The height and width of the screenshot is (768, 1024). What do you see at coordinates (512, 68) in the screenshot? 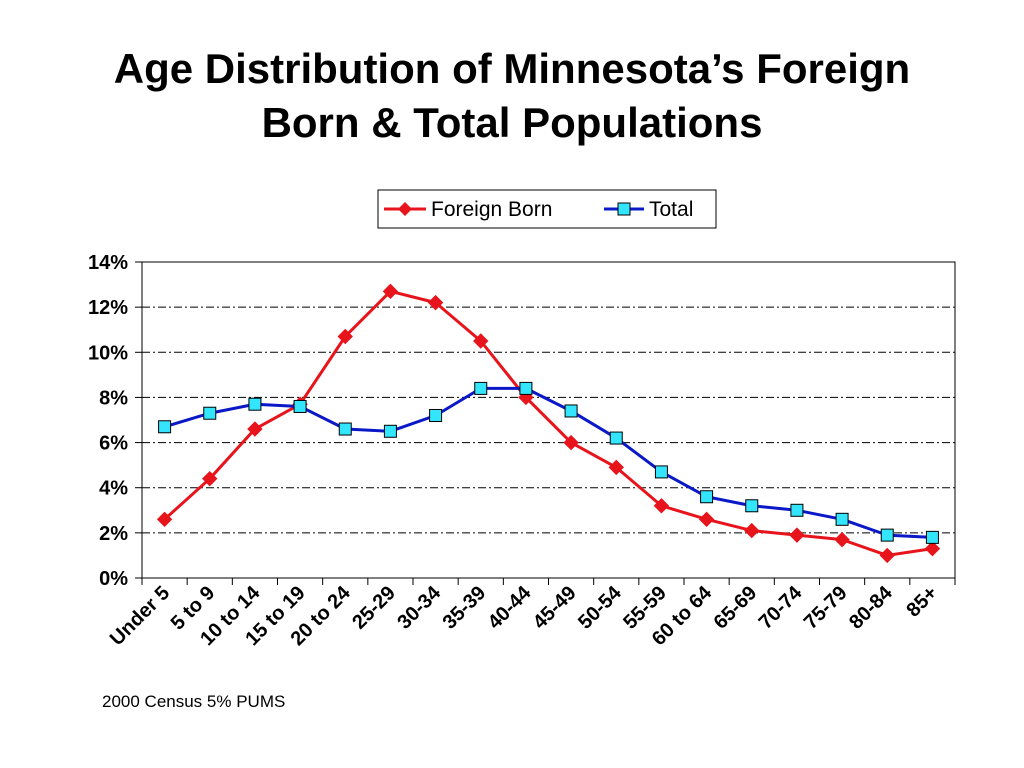
I see `title-line-1: Age Distribution of Minnesota’s Foreign` at bounding box center [512, 68].